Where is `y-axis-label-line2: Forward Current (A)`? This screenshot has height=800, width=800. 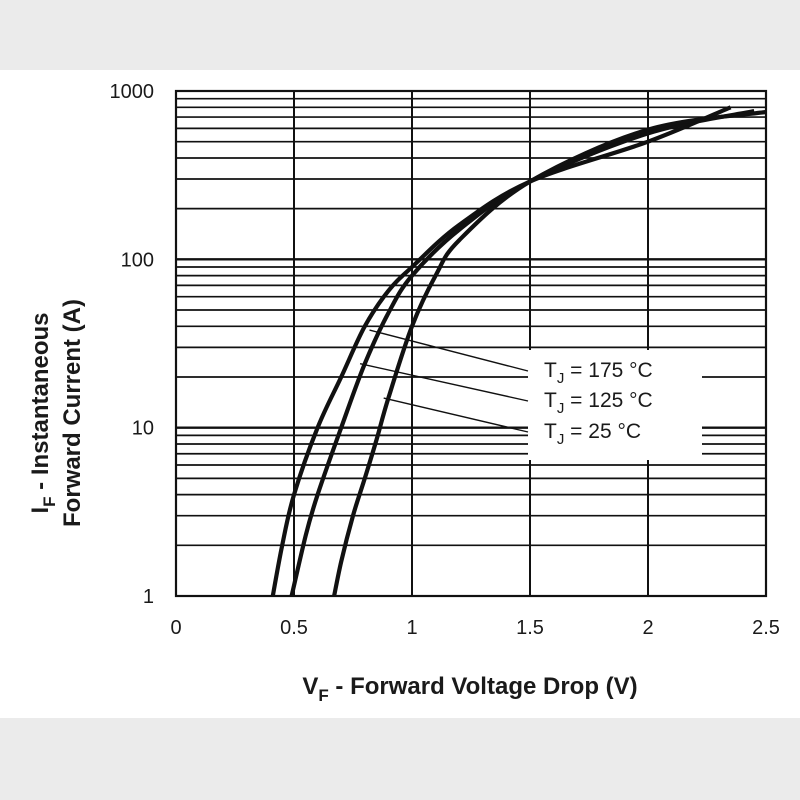
y-axis-label-line2: Forward Current (A) is located at coordinates (72, 413).